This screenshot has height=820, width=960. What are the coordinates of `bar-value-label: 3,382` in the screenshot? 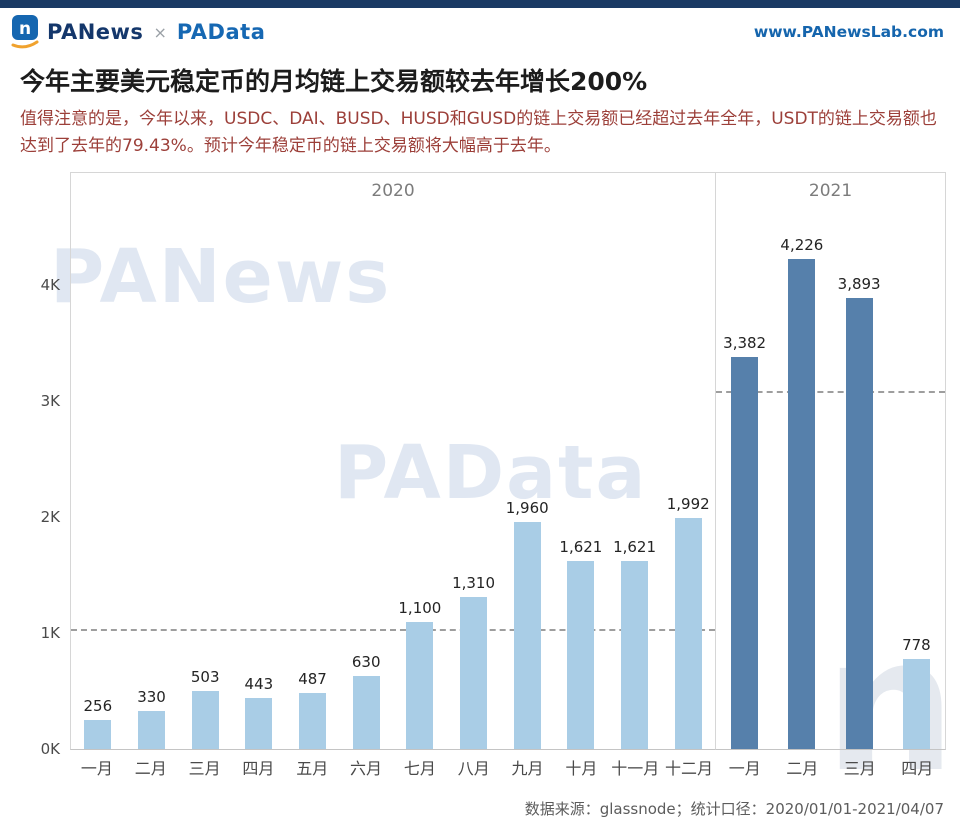 It's located at (745, 343).